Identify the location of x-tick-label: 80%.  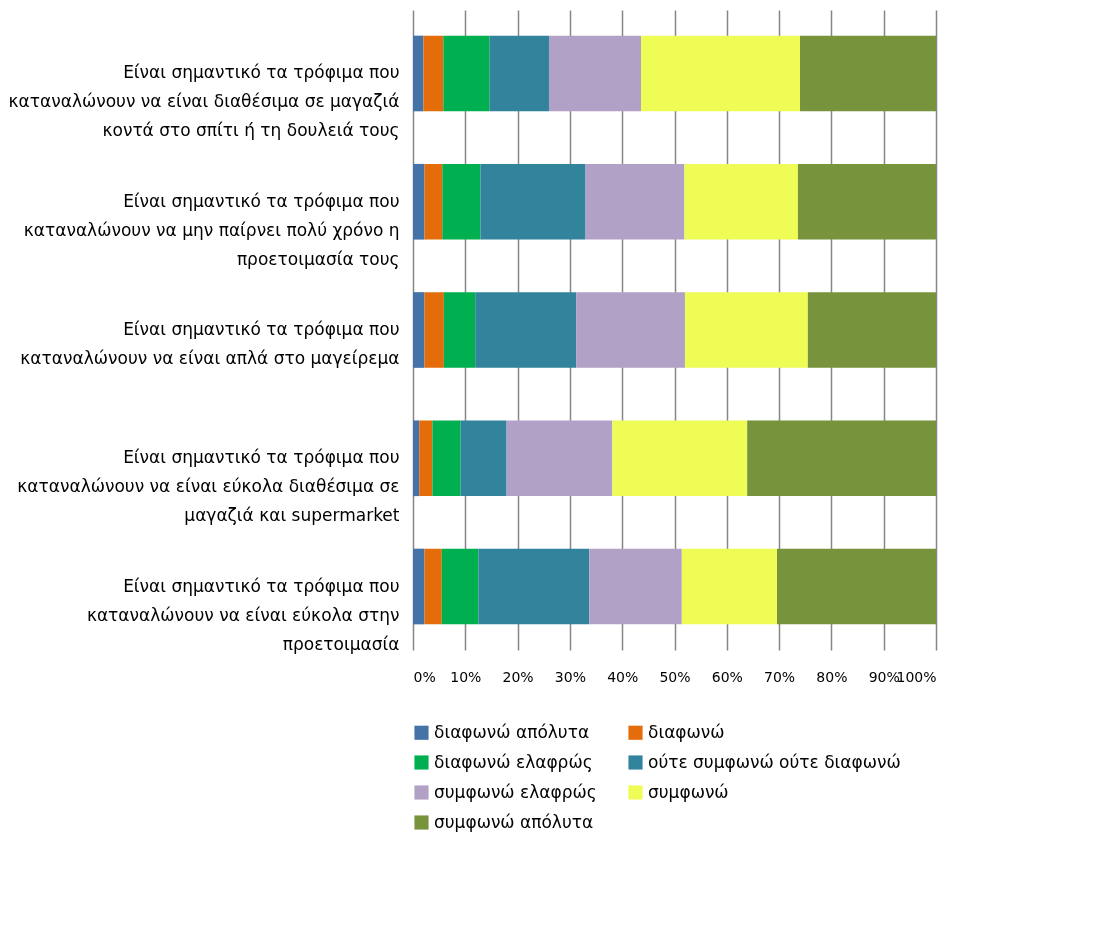
(832, 676).